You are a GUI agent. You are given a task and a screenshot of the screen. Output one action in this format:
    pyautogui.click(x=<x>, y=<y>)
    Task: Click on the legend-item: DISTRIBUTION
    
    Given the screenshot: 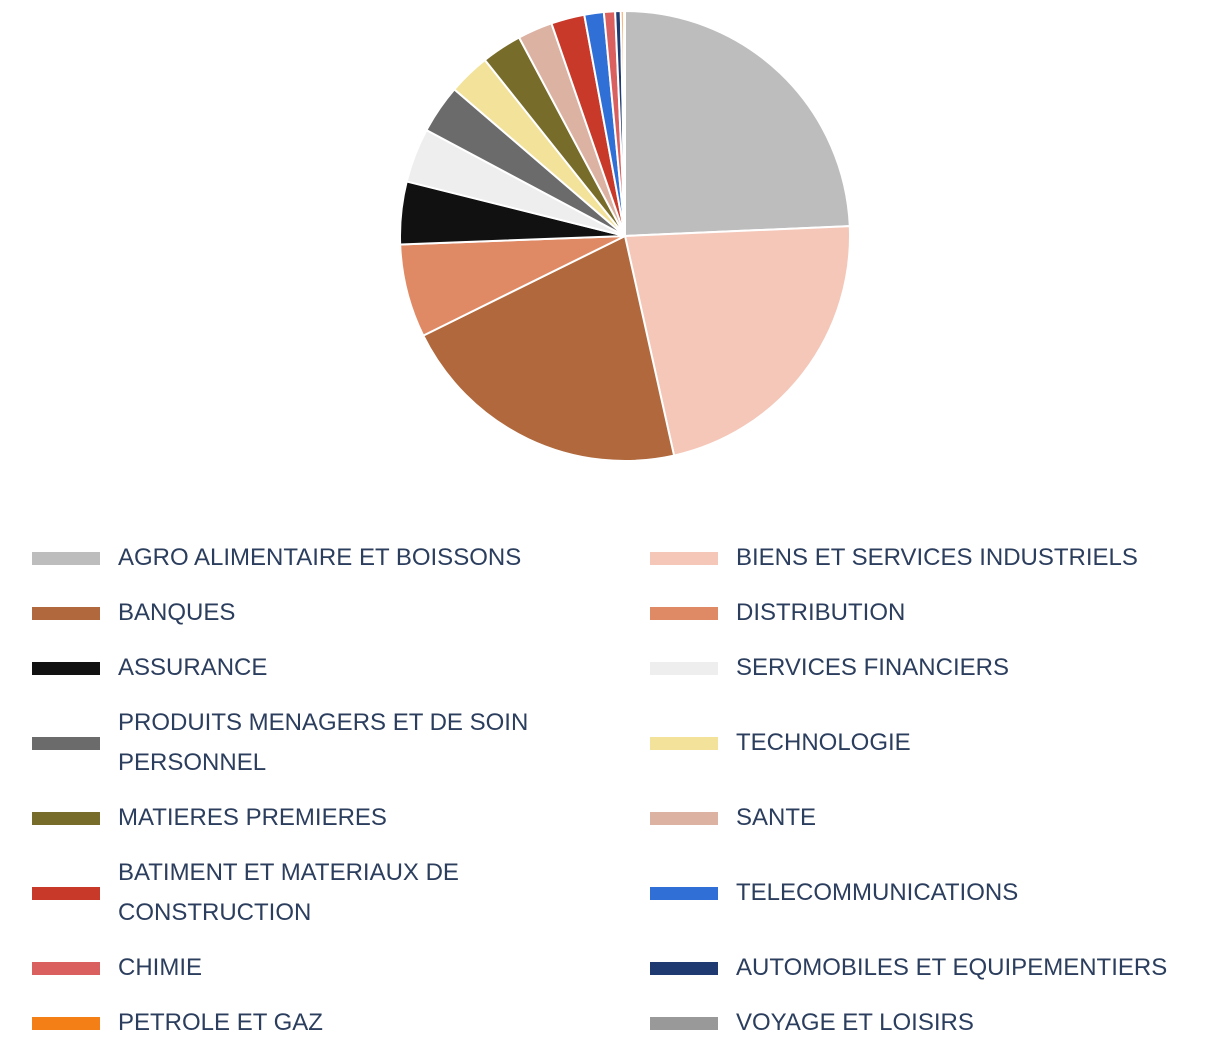 What is the action you would take?
    pyautogui.click(x=936, y=613)
    